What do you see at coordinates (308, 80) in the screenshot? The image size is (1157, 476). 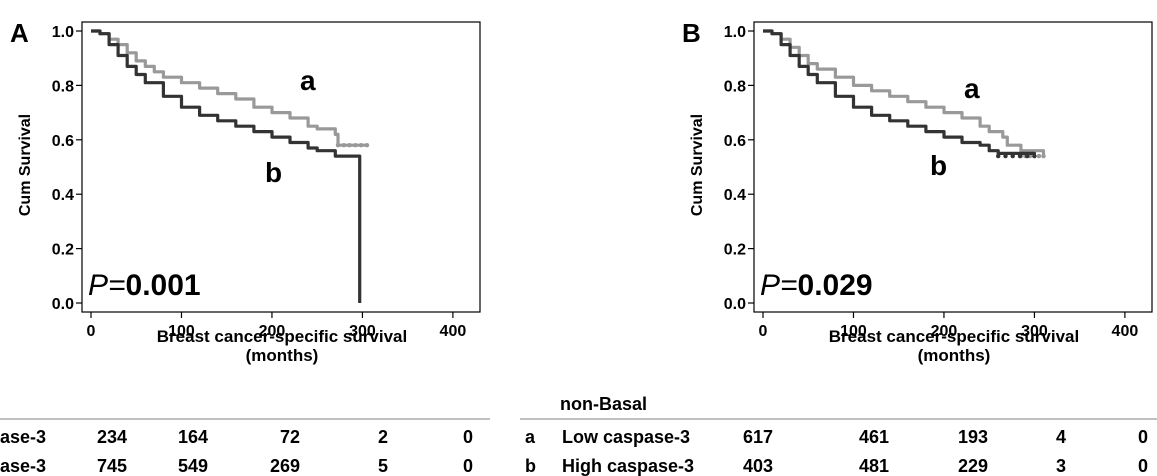 I see `curve-label-a-top: a` at bounding box center [308, 80].